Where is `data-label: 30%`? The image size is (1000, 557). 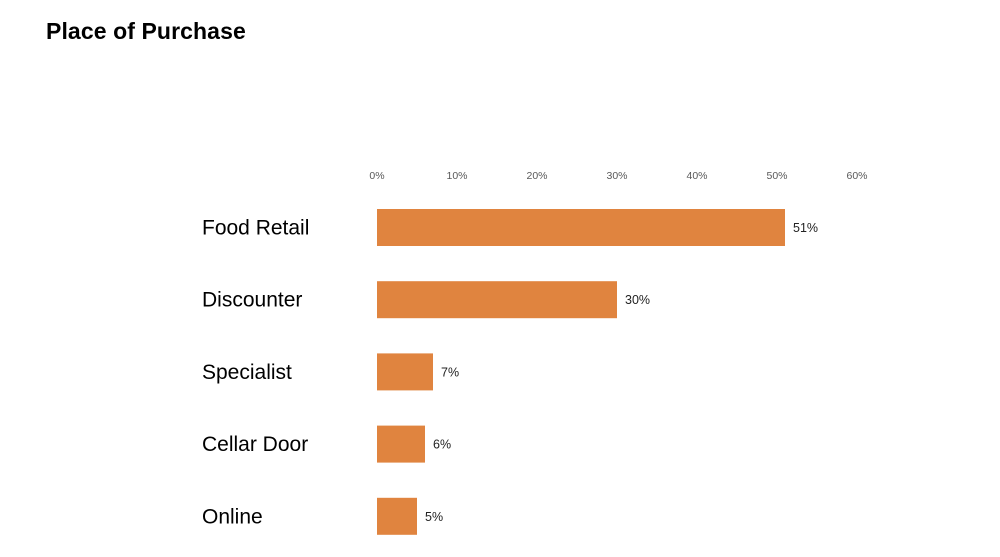
data-label: 30% is located at coordinates (637, 300).